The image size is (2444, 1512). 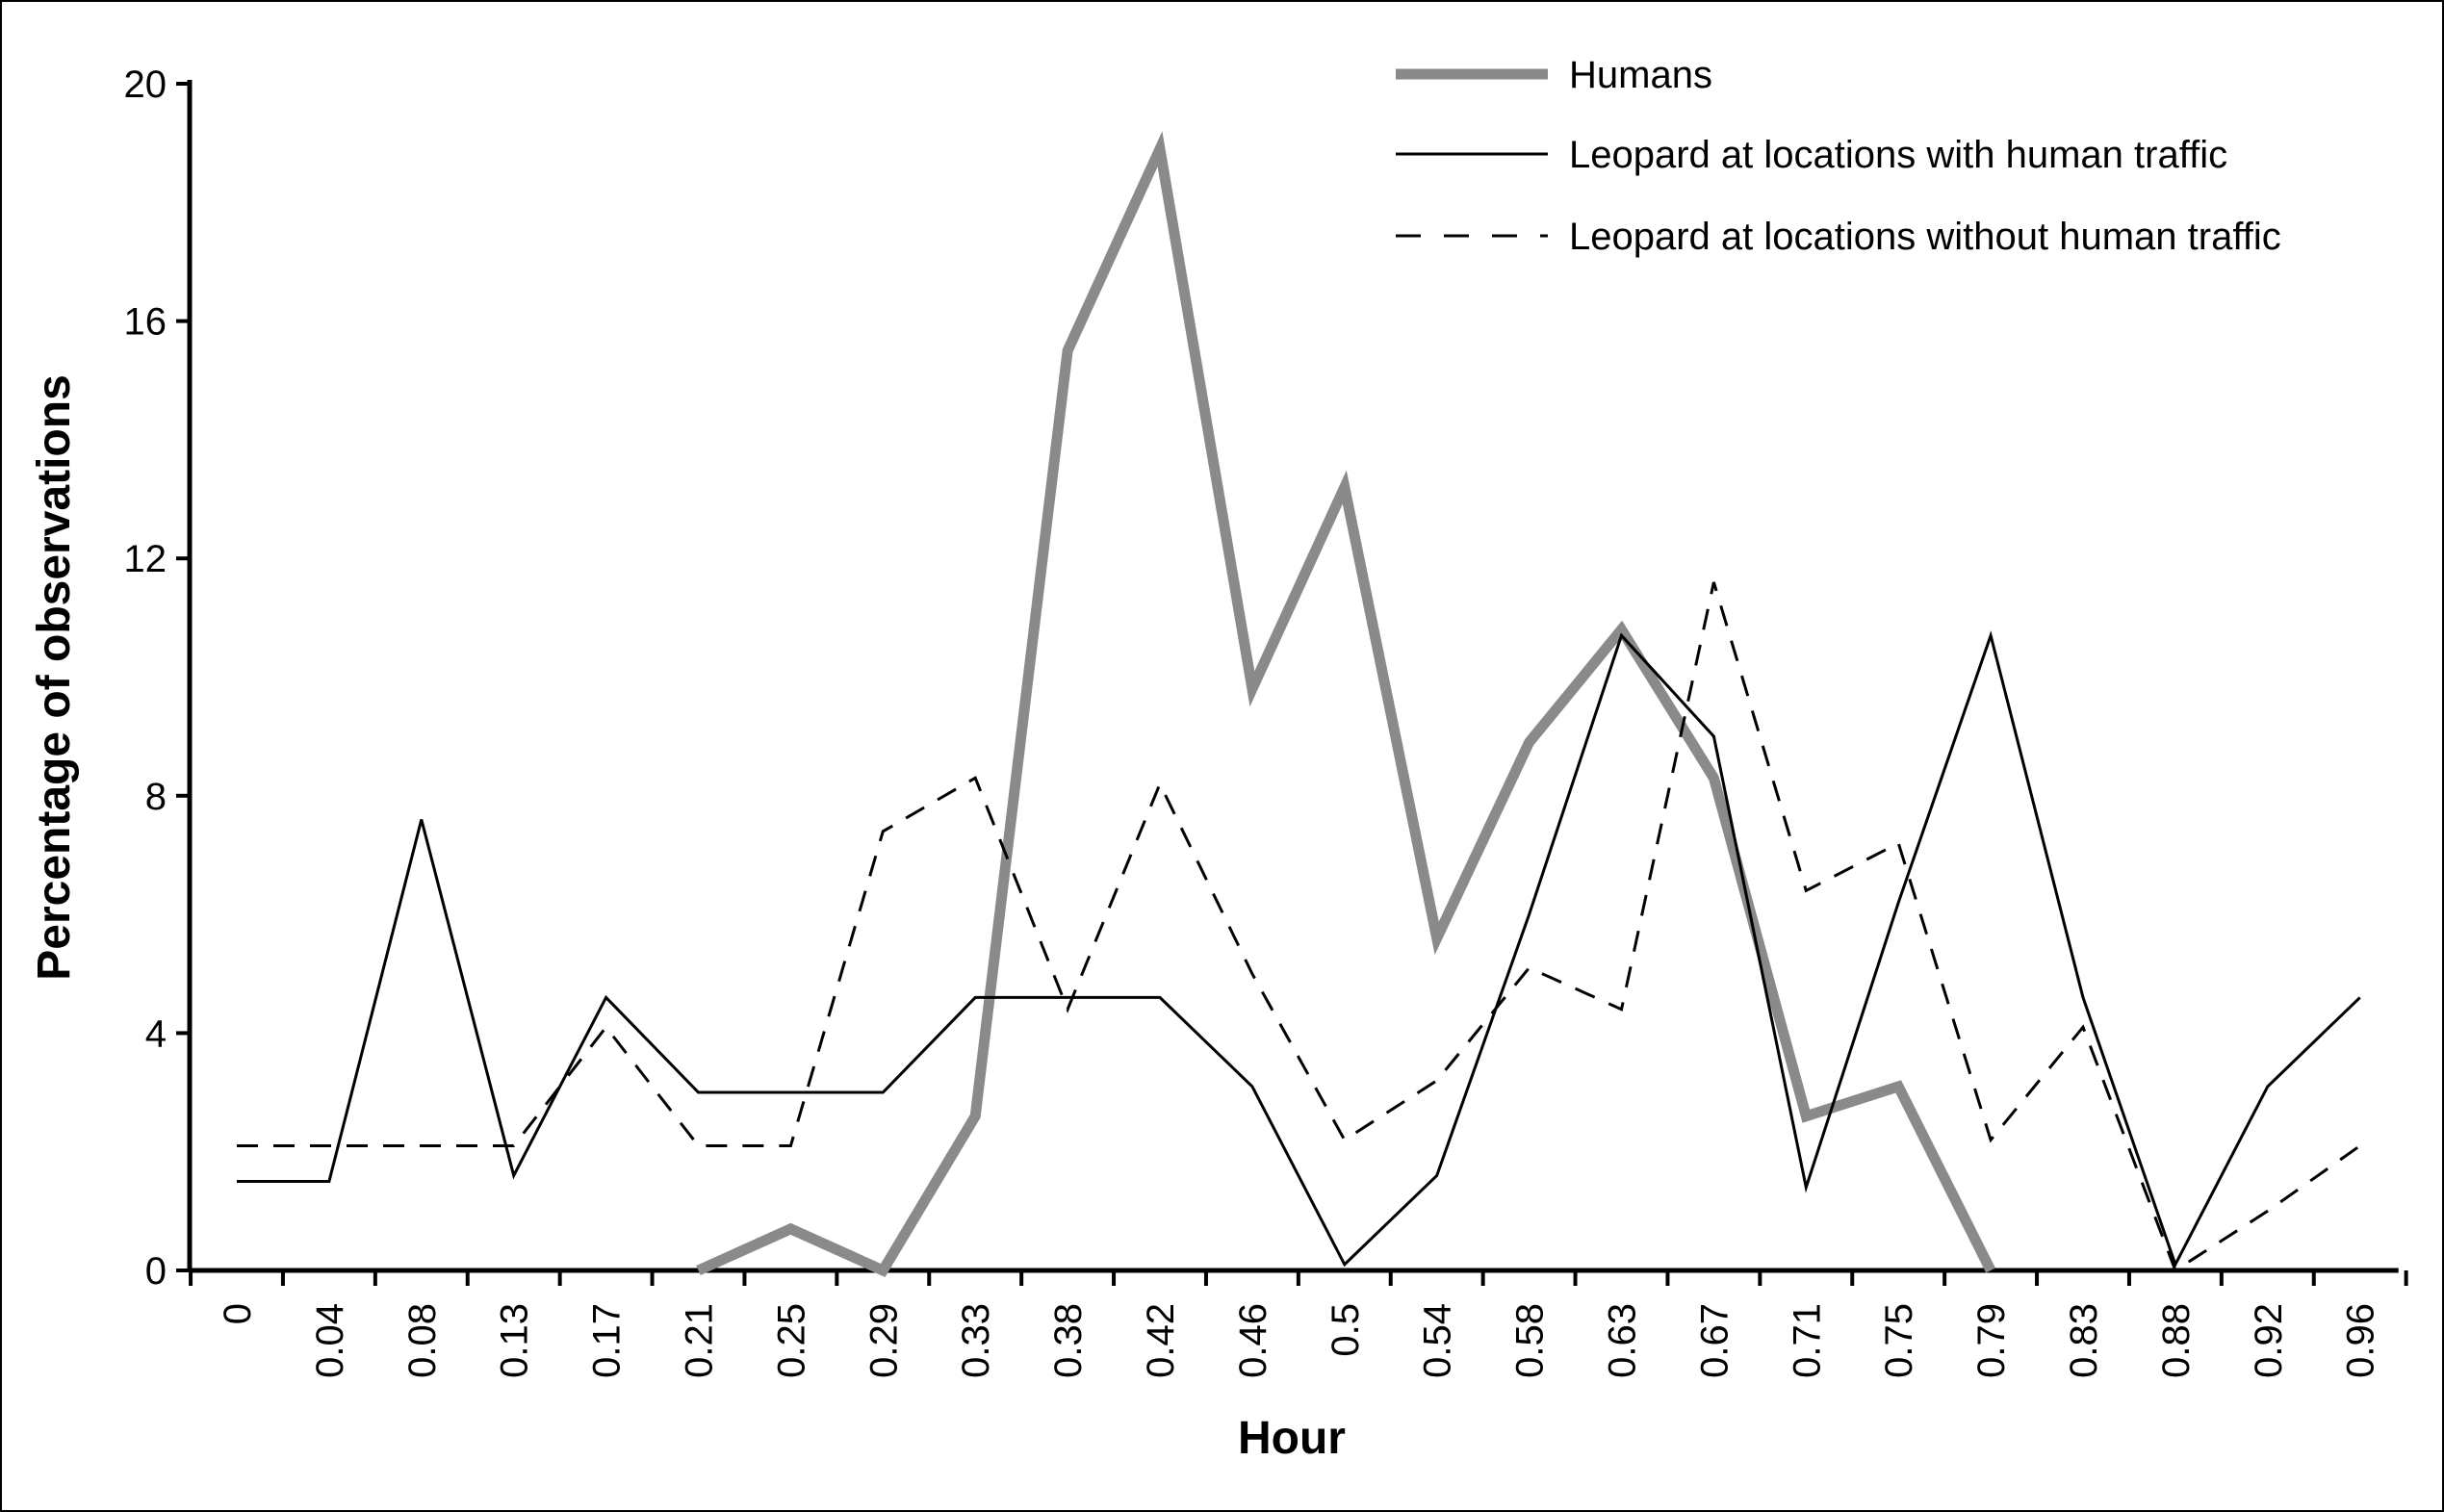 I want to click on x-tick-label: 0.17, so click(x=607, y=1340).